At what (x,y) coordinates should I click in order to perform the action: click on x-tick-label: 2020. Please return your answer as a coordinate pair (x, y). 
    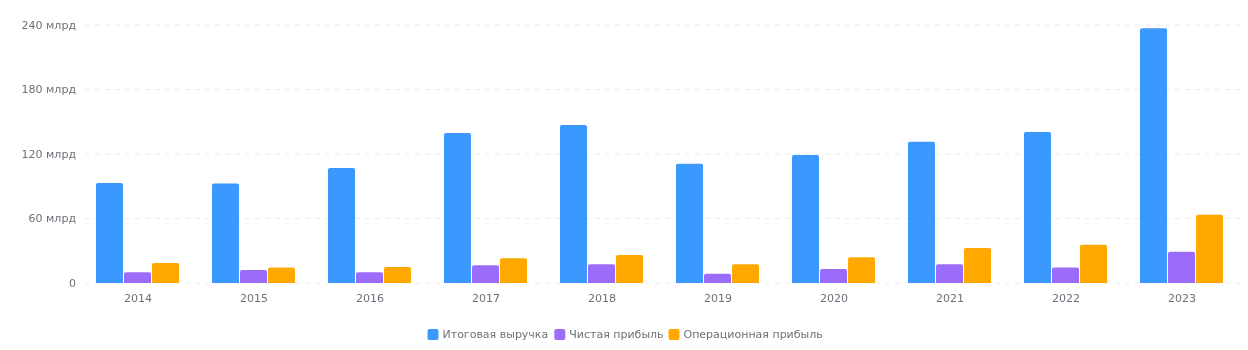
    Looking at the image, I should click on (834, 298).